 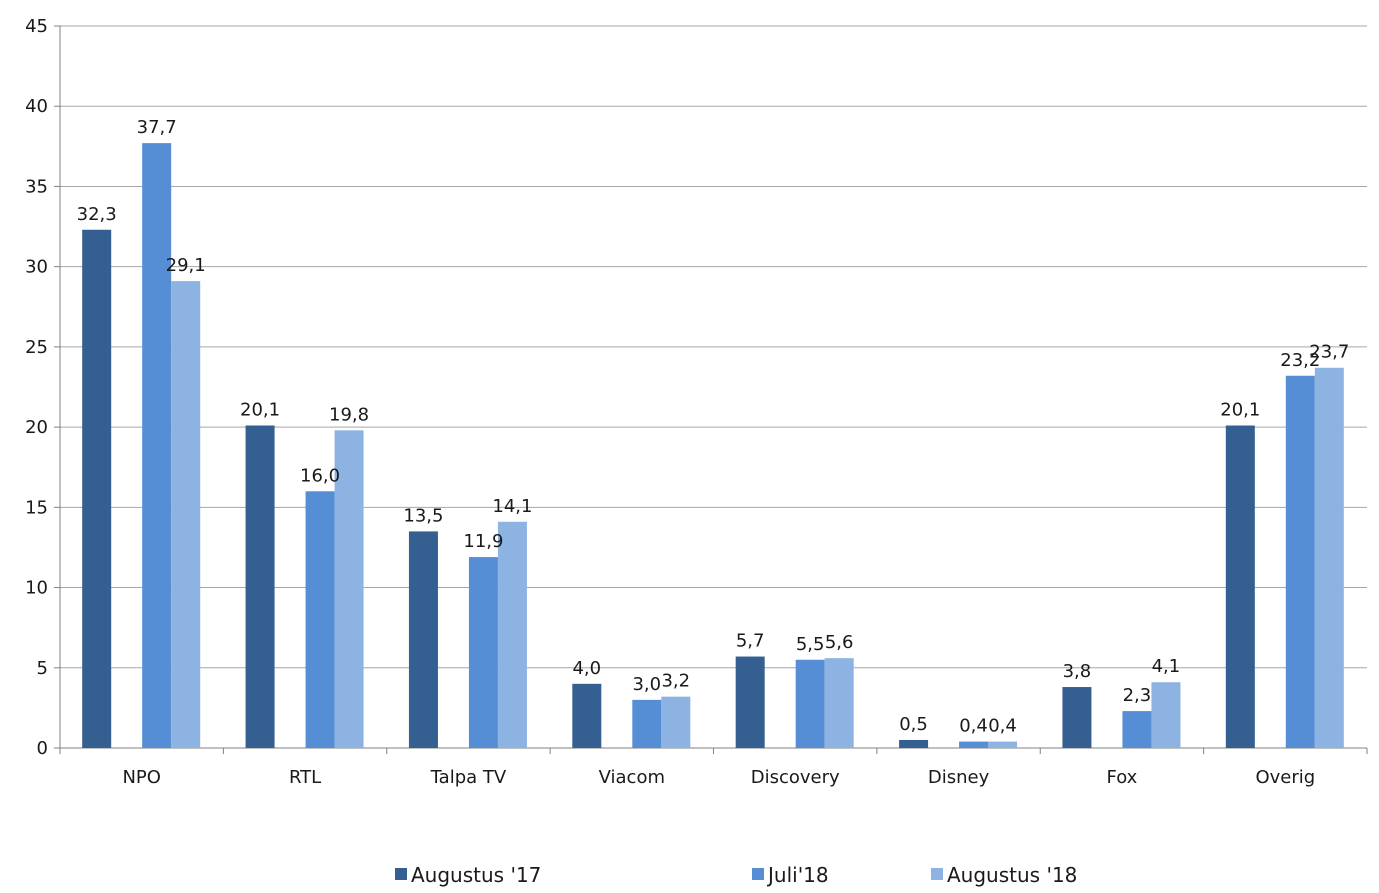 I want to click on data-label: 13,5, so click(x=423, y=515).